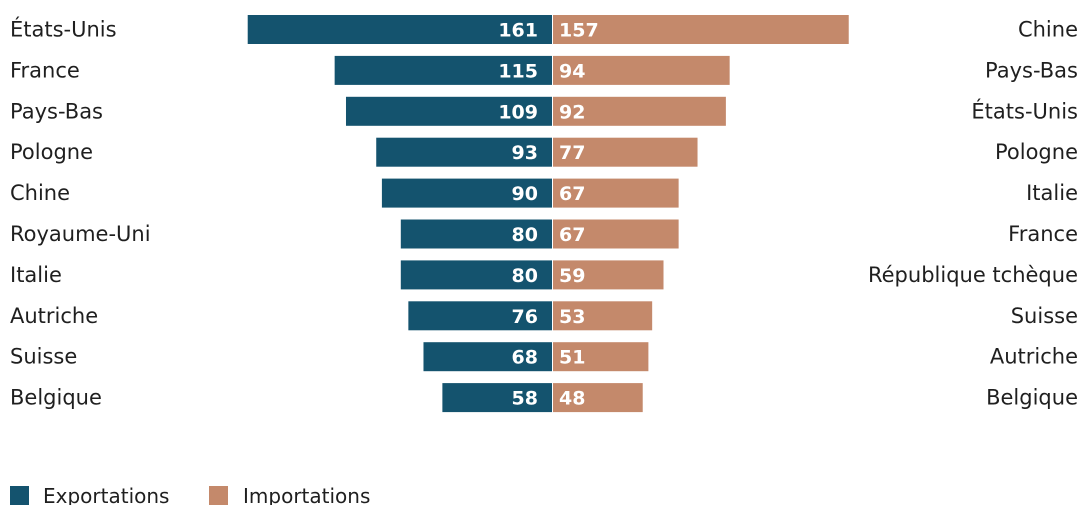 The width and height of the screenshot is (1081, 505). What do you see at coordinates (572, 153) in the screenshot?
I see `import-value-label: 77` at bounding box center [572, 153].